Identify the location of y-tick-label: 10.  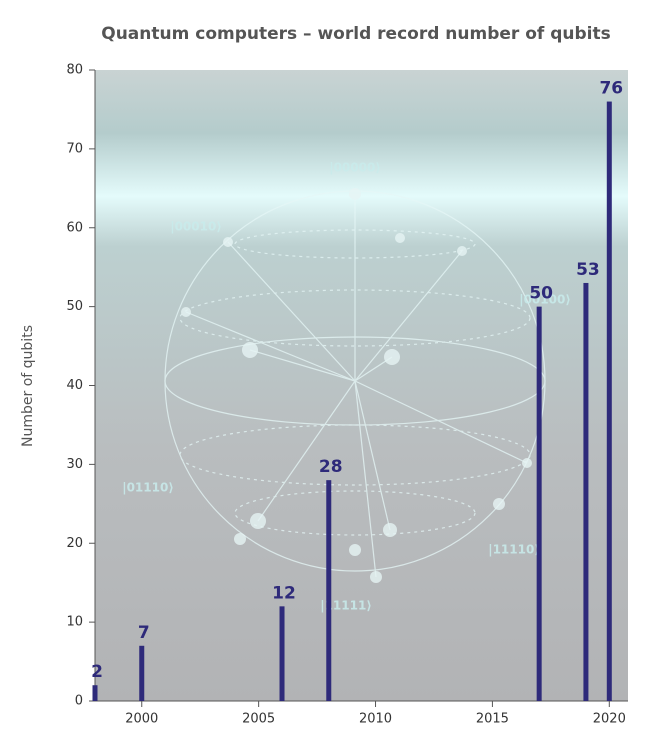
(74, 622).